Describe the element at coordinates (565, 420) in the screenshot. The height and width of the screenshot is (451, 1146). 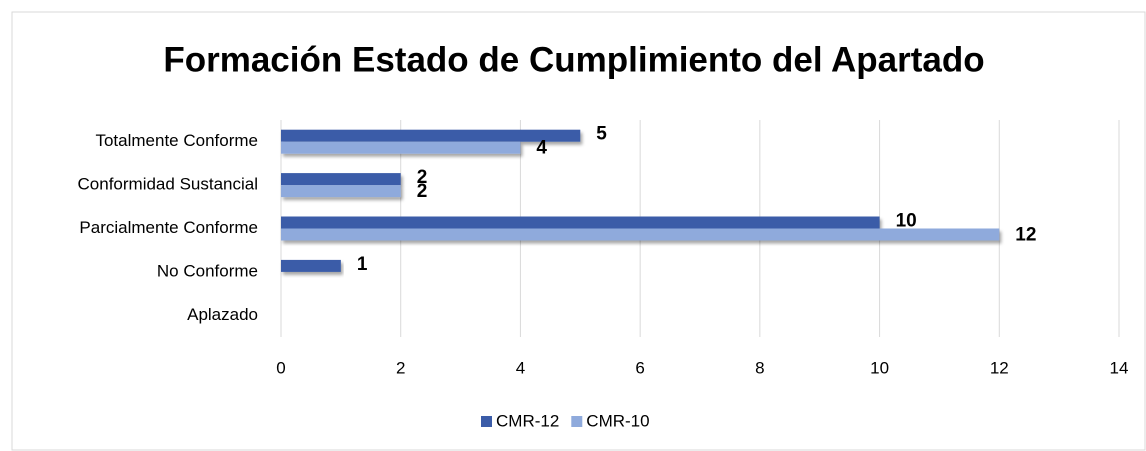
I see `legend: CMR-12 CMR-10` at that location.